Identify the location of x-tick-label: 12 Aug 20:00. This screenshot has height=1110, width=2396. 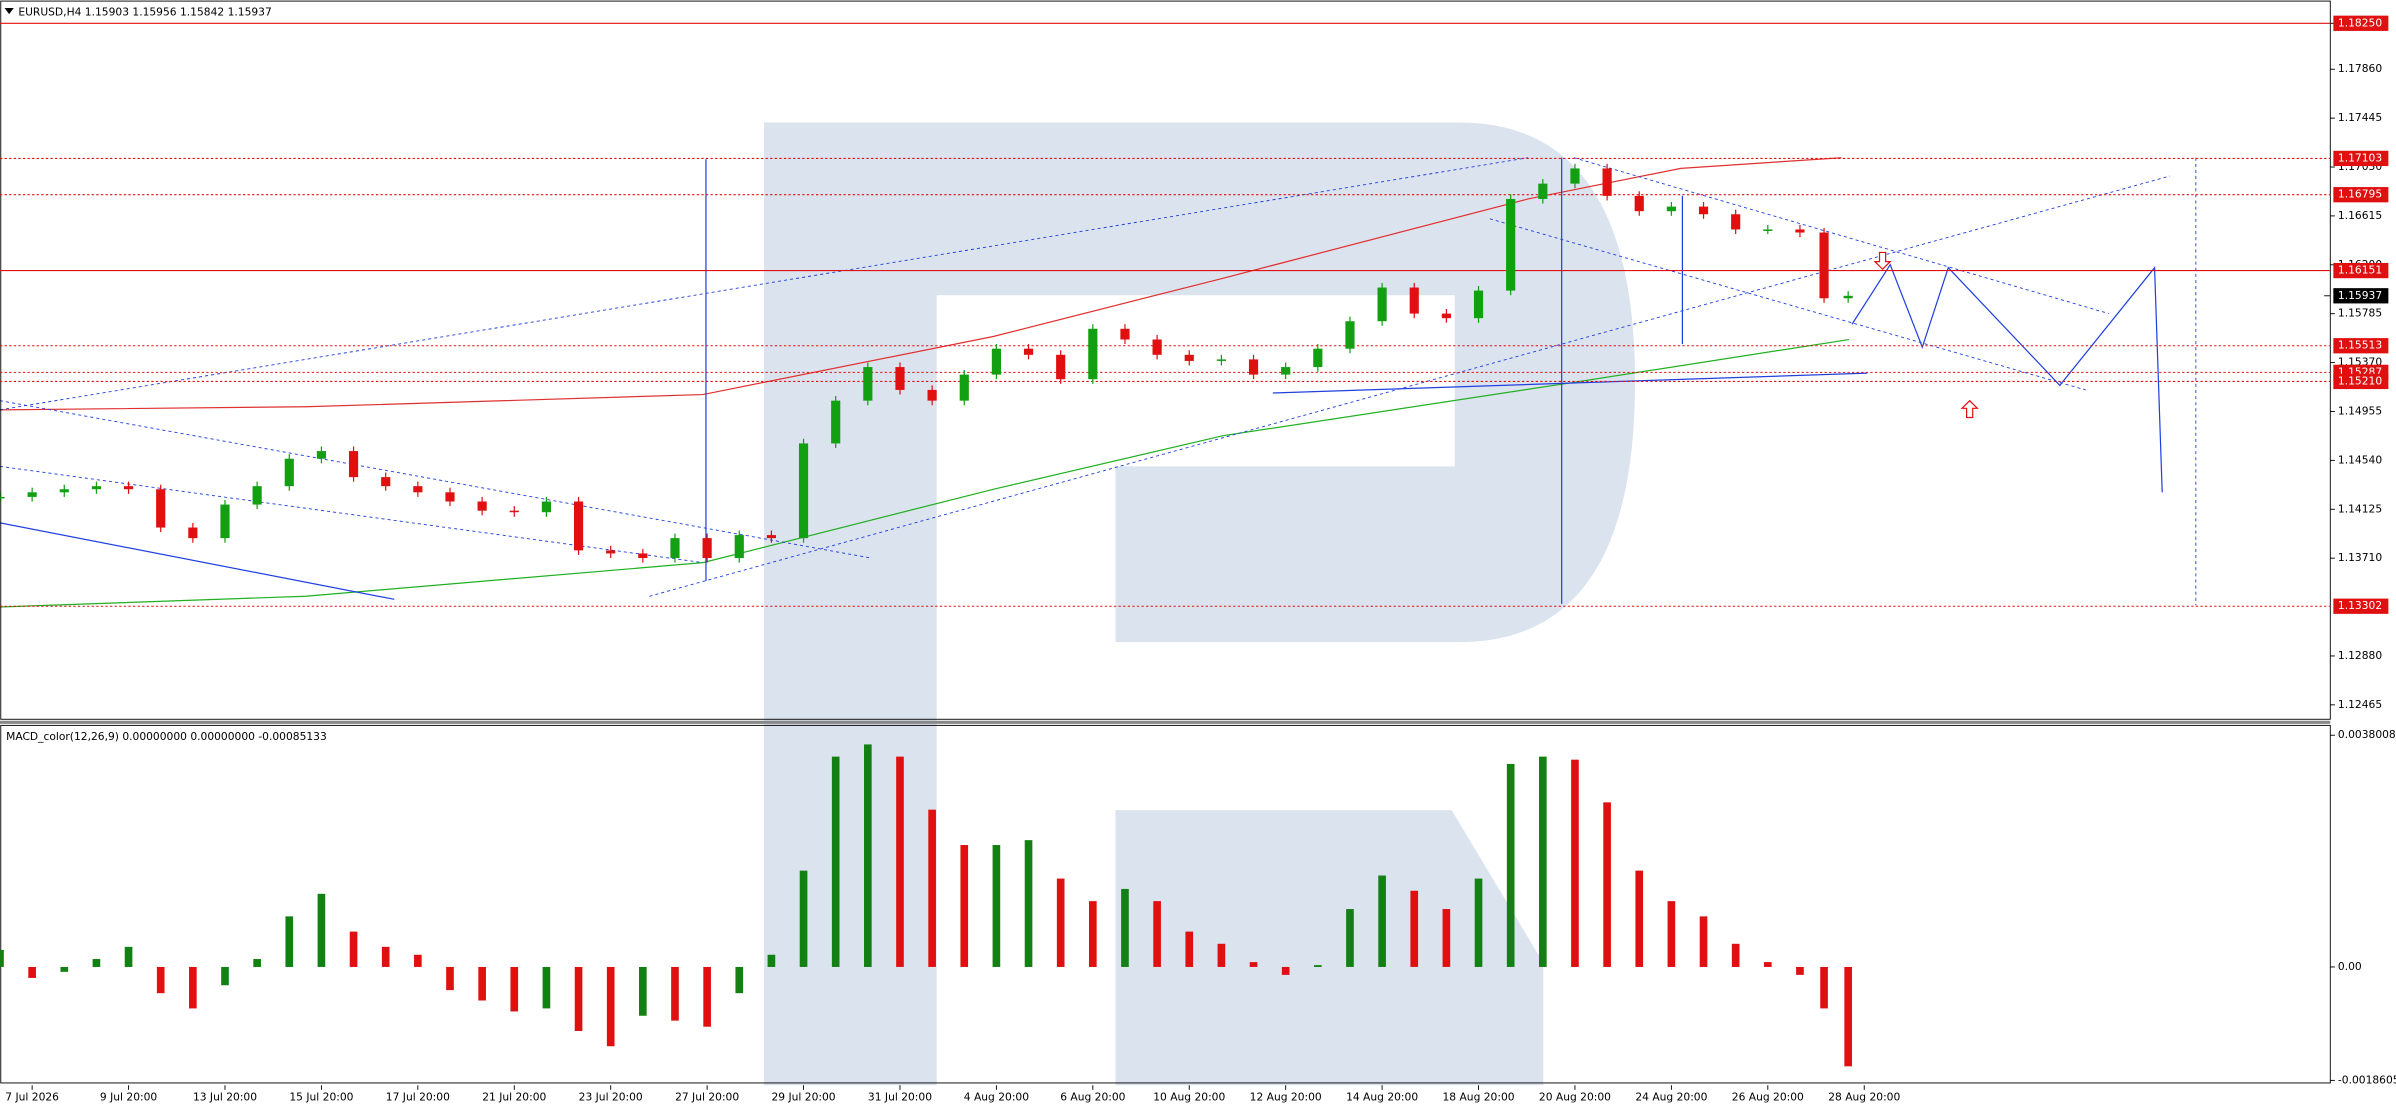
(1286, 1096).